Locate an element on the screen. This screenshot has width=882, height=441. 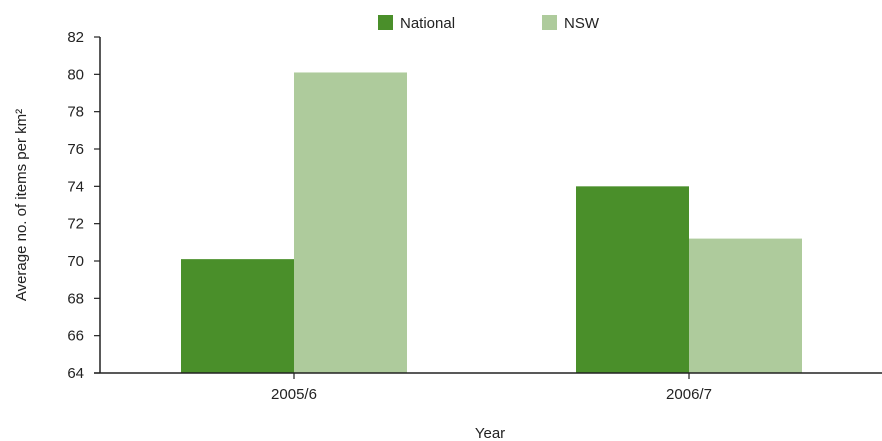
legend-label-nsw: NSW is located at coordinates (582, 23).